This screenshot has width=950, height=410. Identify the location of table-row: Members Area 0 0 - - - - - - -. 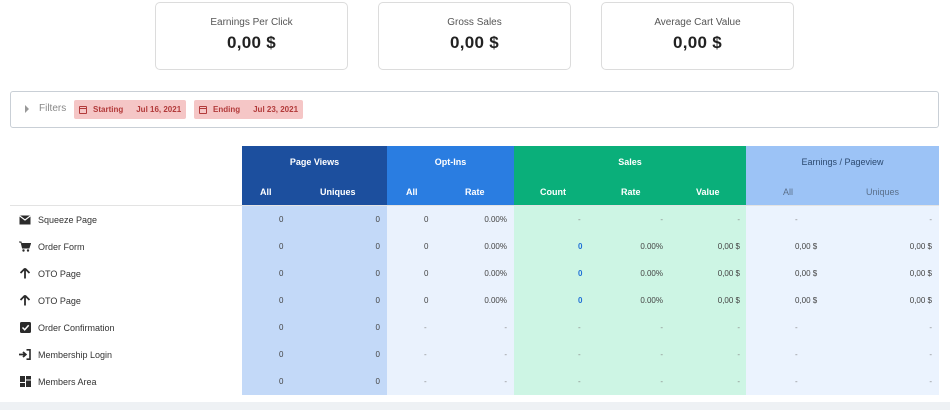
(474, 381).